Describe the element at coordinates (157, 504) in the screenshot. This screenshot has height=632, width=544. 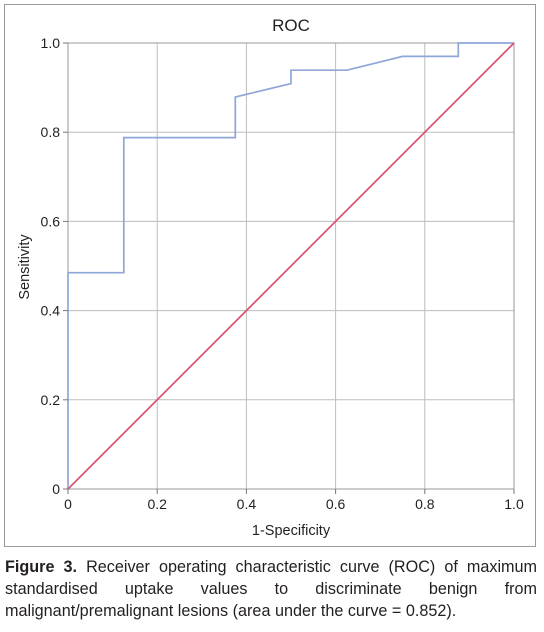
I see `x-tick-label: 0.2` at that location.